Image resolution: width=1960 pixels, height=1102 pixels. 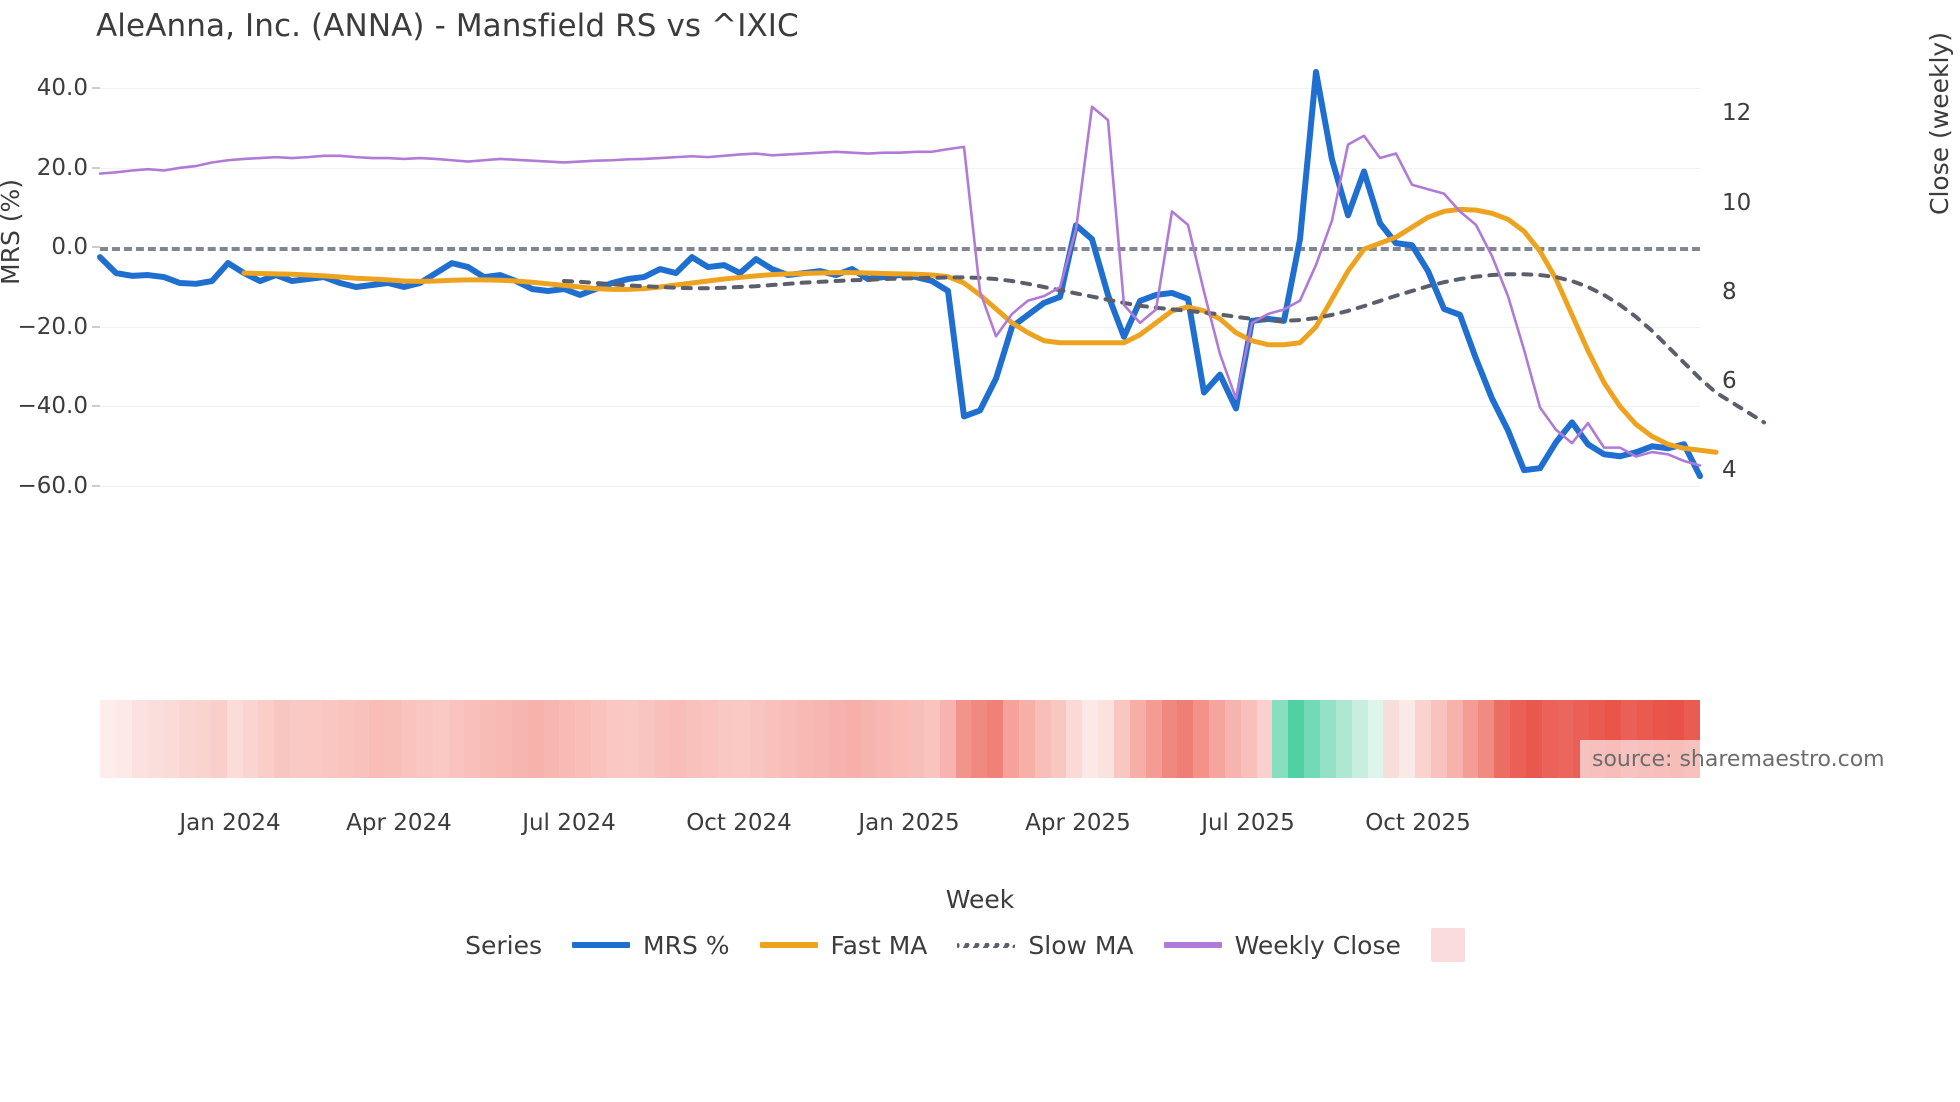 What do you see at coordinates (900, 249) in the screenshot?
I see `zero-reference-line` at bounding box center [900, 249].